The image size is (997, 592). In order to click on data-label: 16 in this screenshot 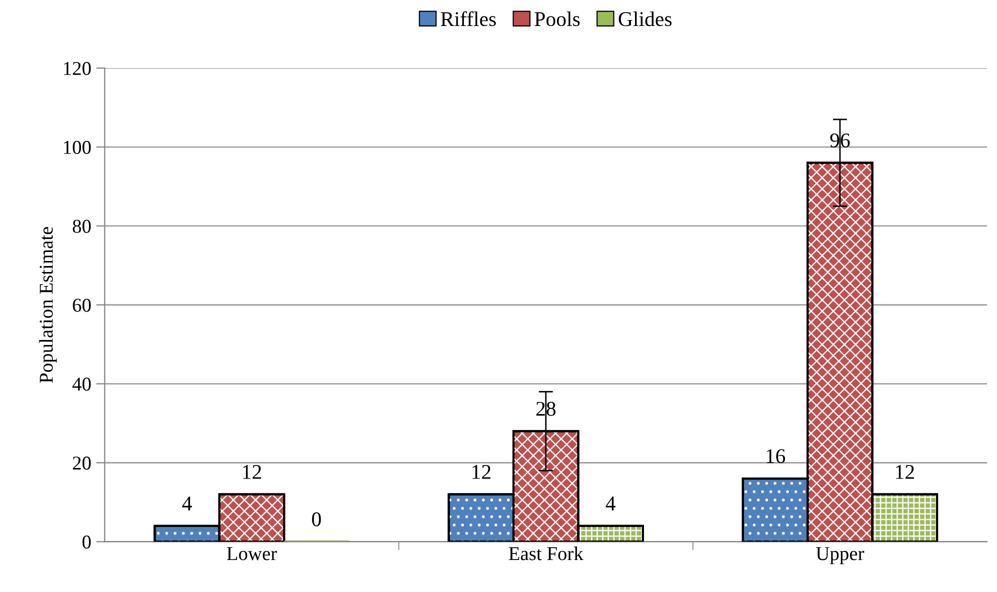, I will do `click(776, 456)`.